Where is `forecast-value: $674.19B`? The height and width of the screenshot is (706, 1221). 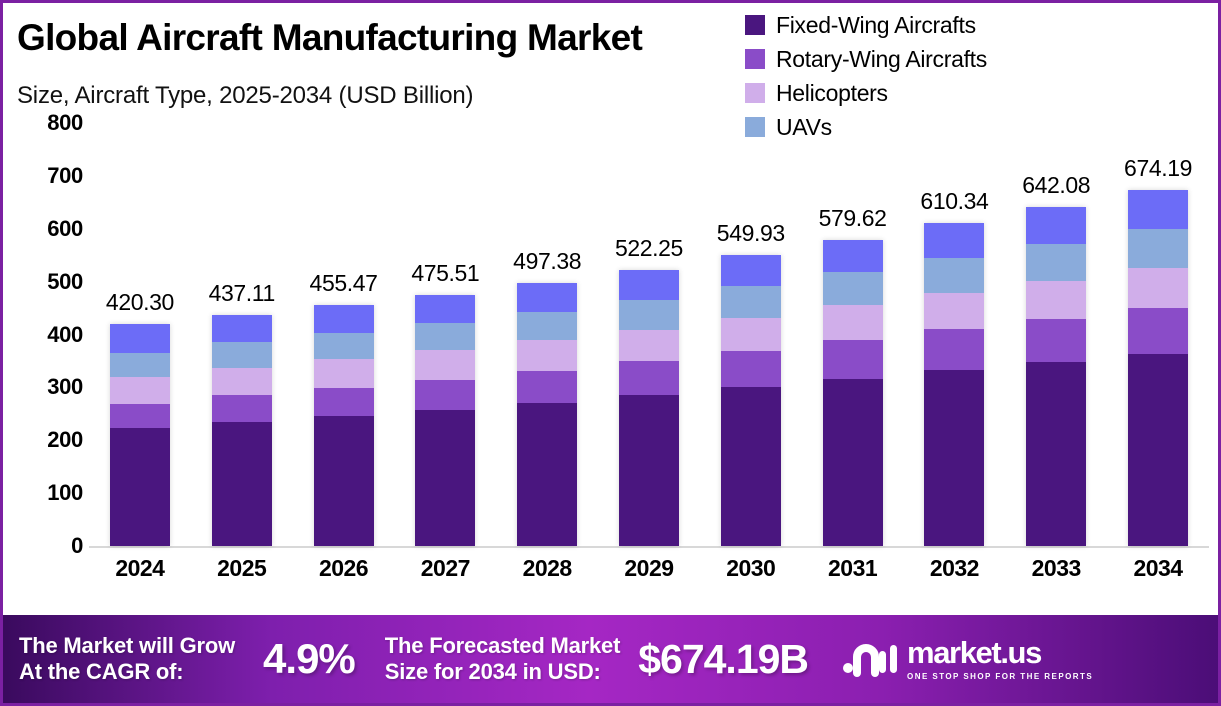 forecast-value: $674.19B is located at coordinates (723, 658).